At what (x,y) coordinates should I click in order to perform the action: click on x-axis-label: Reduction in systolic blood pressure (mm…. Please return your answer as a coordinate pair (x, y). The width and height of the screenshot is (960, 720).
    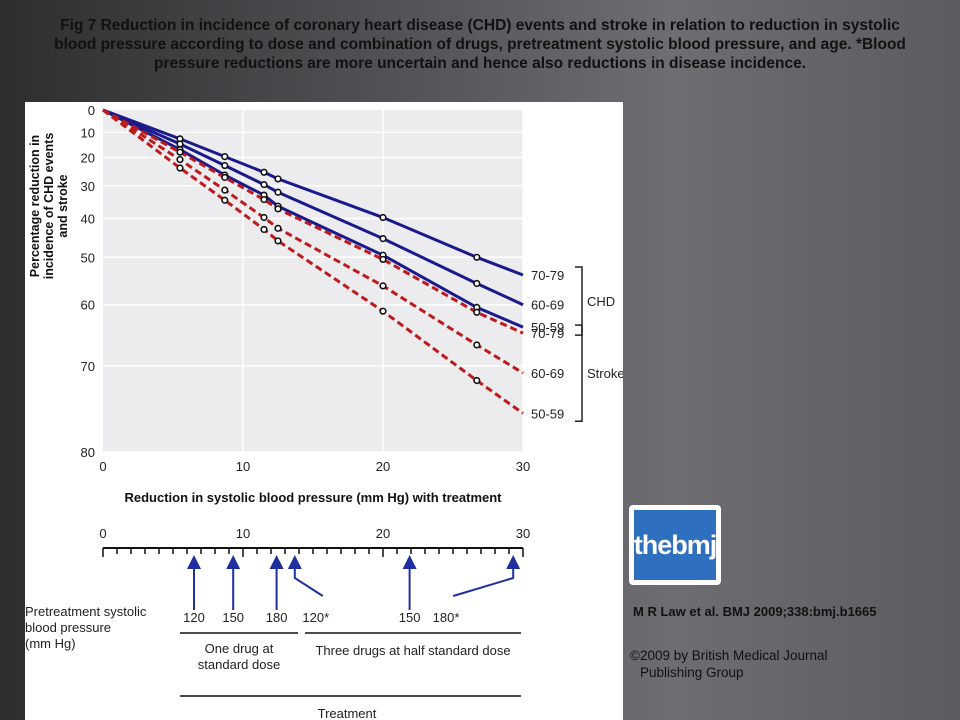
    Looking at the image, I should click on (313, 497).